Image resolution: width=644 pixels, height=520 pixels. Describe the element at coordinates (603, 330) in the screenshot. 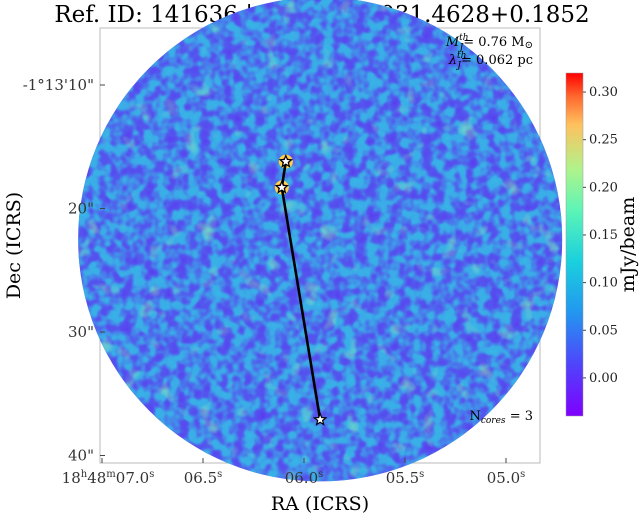

I see `colorbar-tick-label: 0.05` at that location.